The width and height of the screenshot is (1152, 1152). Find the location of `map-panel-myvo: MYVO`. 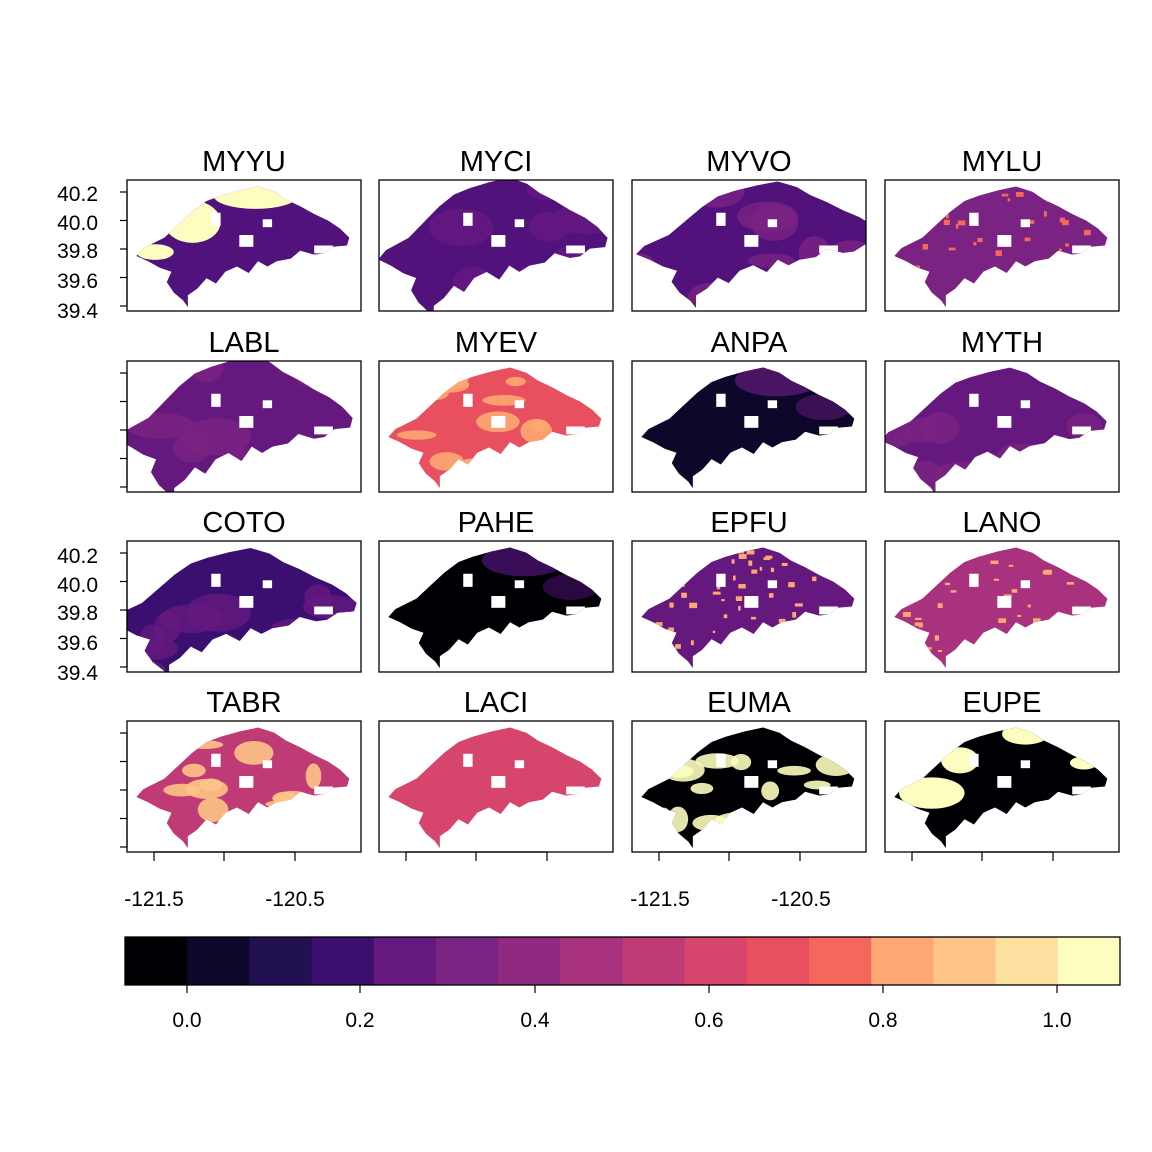

map-panel-myvo: MYVO is located at coordinates (749, 229).